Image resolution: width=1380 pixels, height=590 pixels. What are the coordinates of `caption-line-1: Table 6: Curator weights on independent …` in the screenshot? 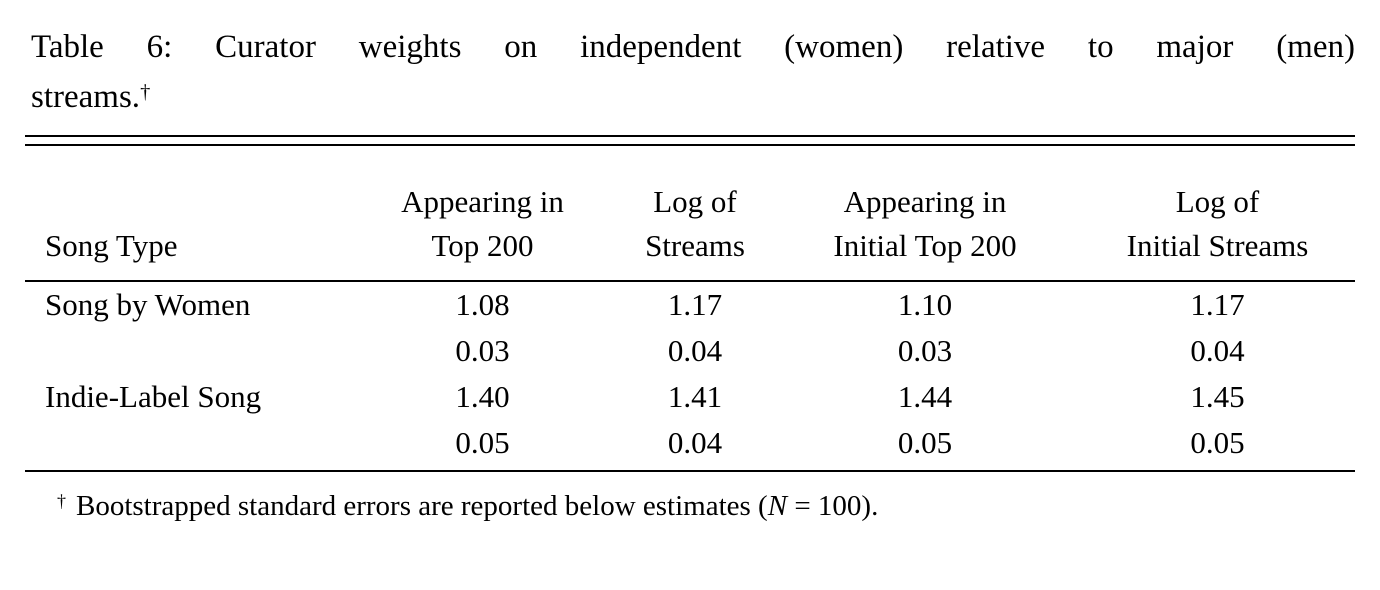 It's located at (693, 47).